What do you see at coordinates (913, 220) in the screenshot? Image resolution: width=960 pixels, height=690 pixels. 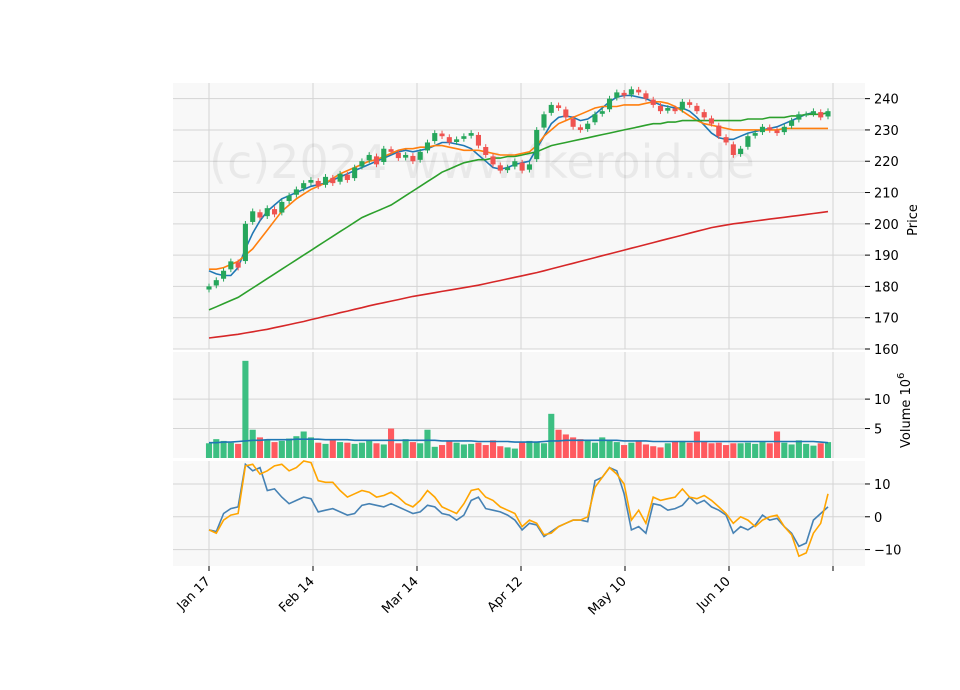 I see `price-axis-label: Price` at bounding box center [913, 220].